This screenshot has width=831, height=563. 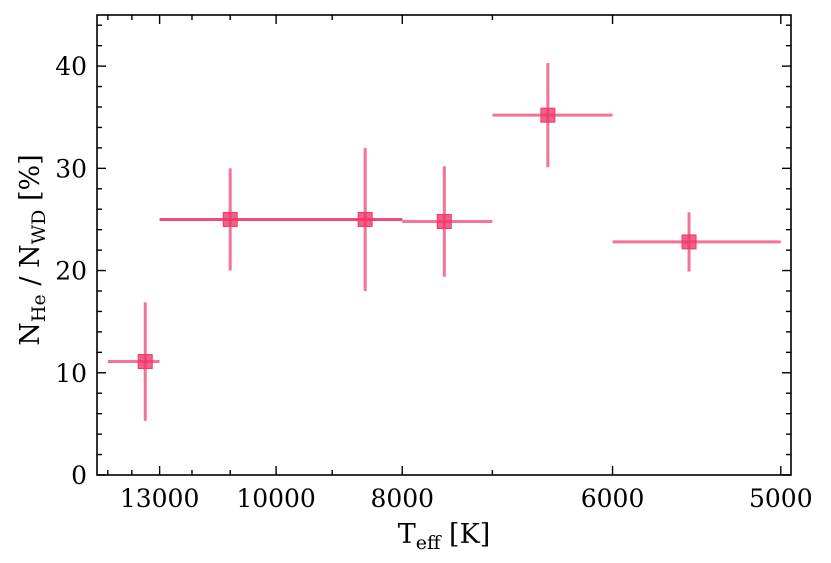 I want to click on y-tick-label: 0, so click(x=79, y=475).